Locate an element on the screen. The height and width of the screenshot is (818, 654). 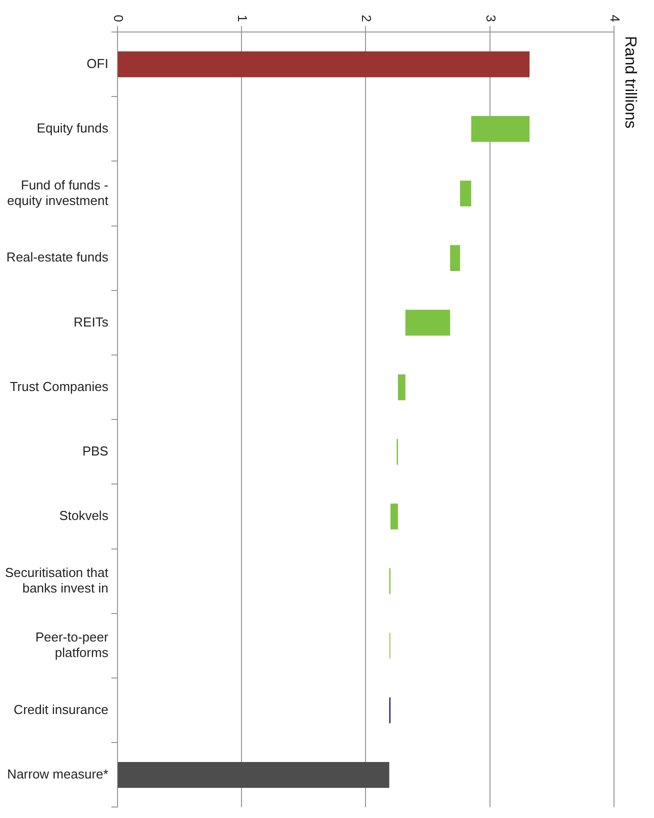
y-tick-label: Equity funds is located at coordinates (72, 128).